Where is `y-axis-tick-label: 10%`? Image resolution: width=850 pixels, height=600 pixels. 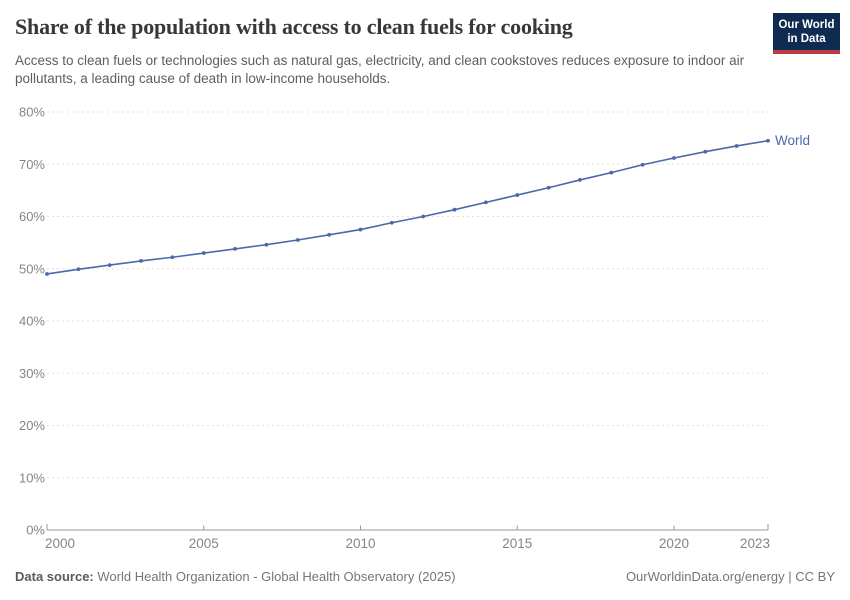
y-axis-tick-label: 10% is located at coordinates (32, 477).